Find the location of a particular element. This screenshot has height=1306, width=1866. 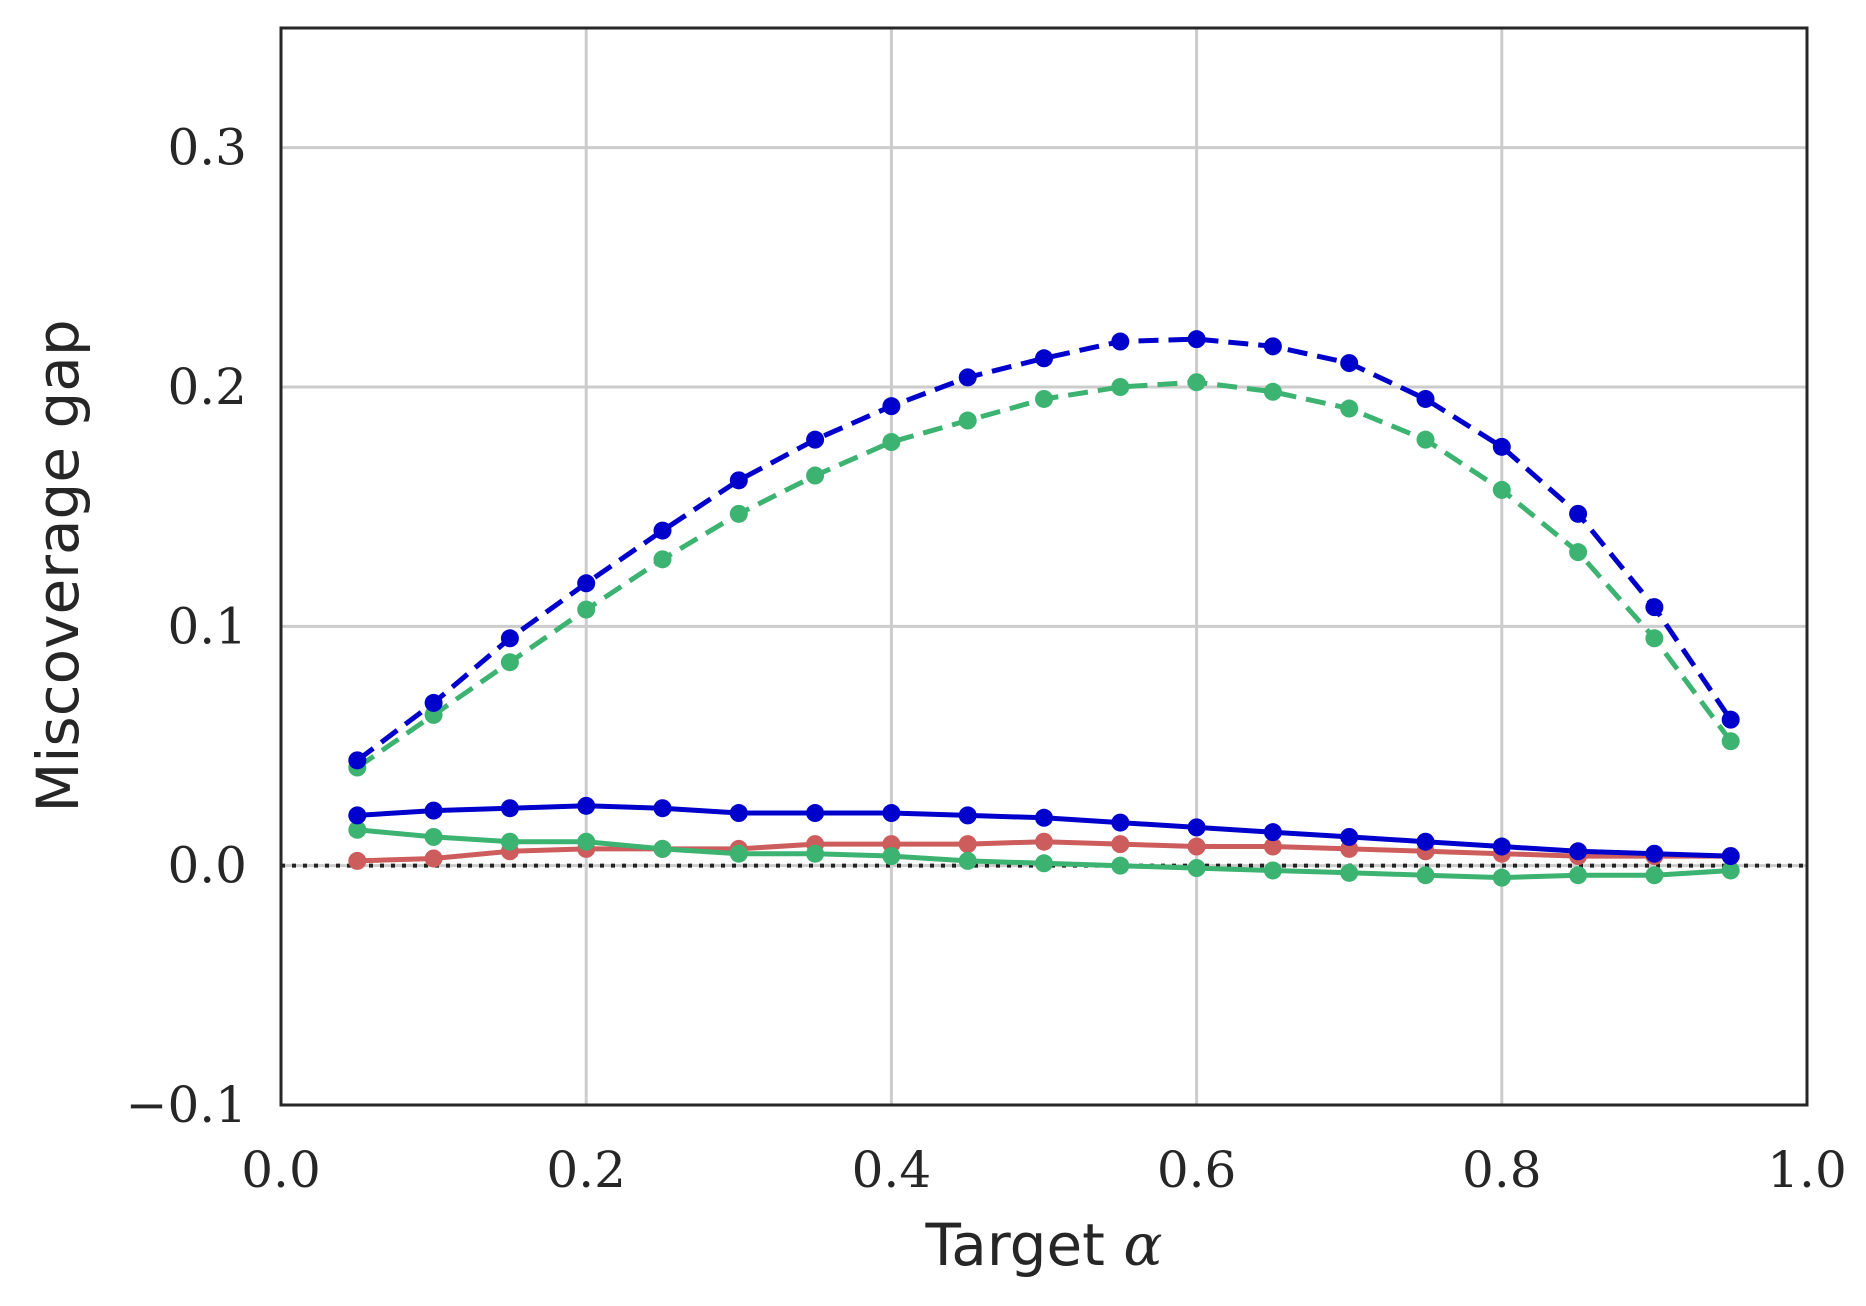

y-tick-label: 0.1 is located at coordinates (207, 626).